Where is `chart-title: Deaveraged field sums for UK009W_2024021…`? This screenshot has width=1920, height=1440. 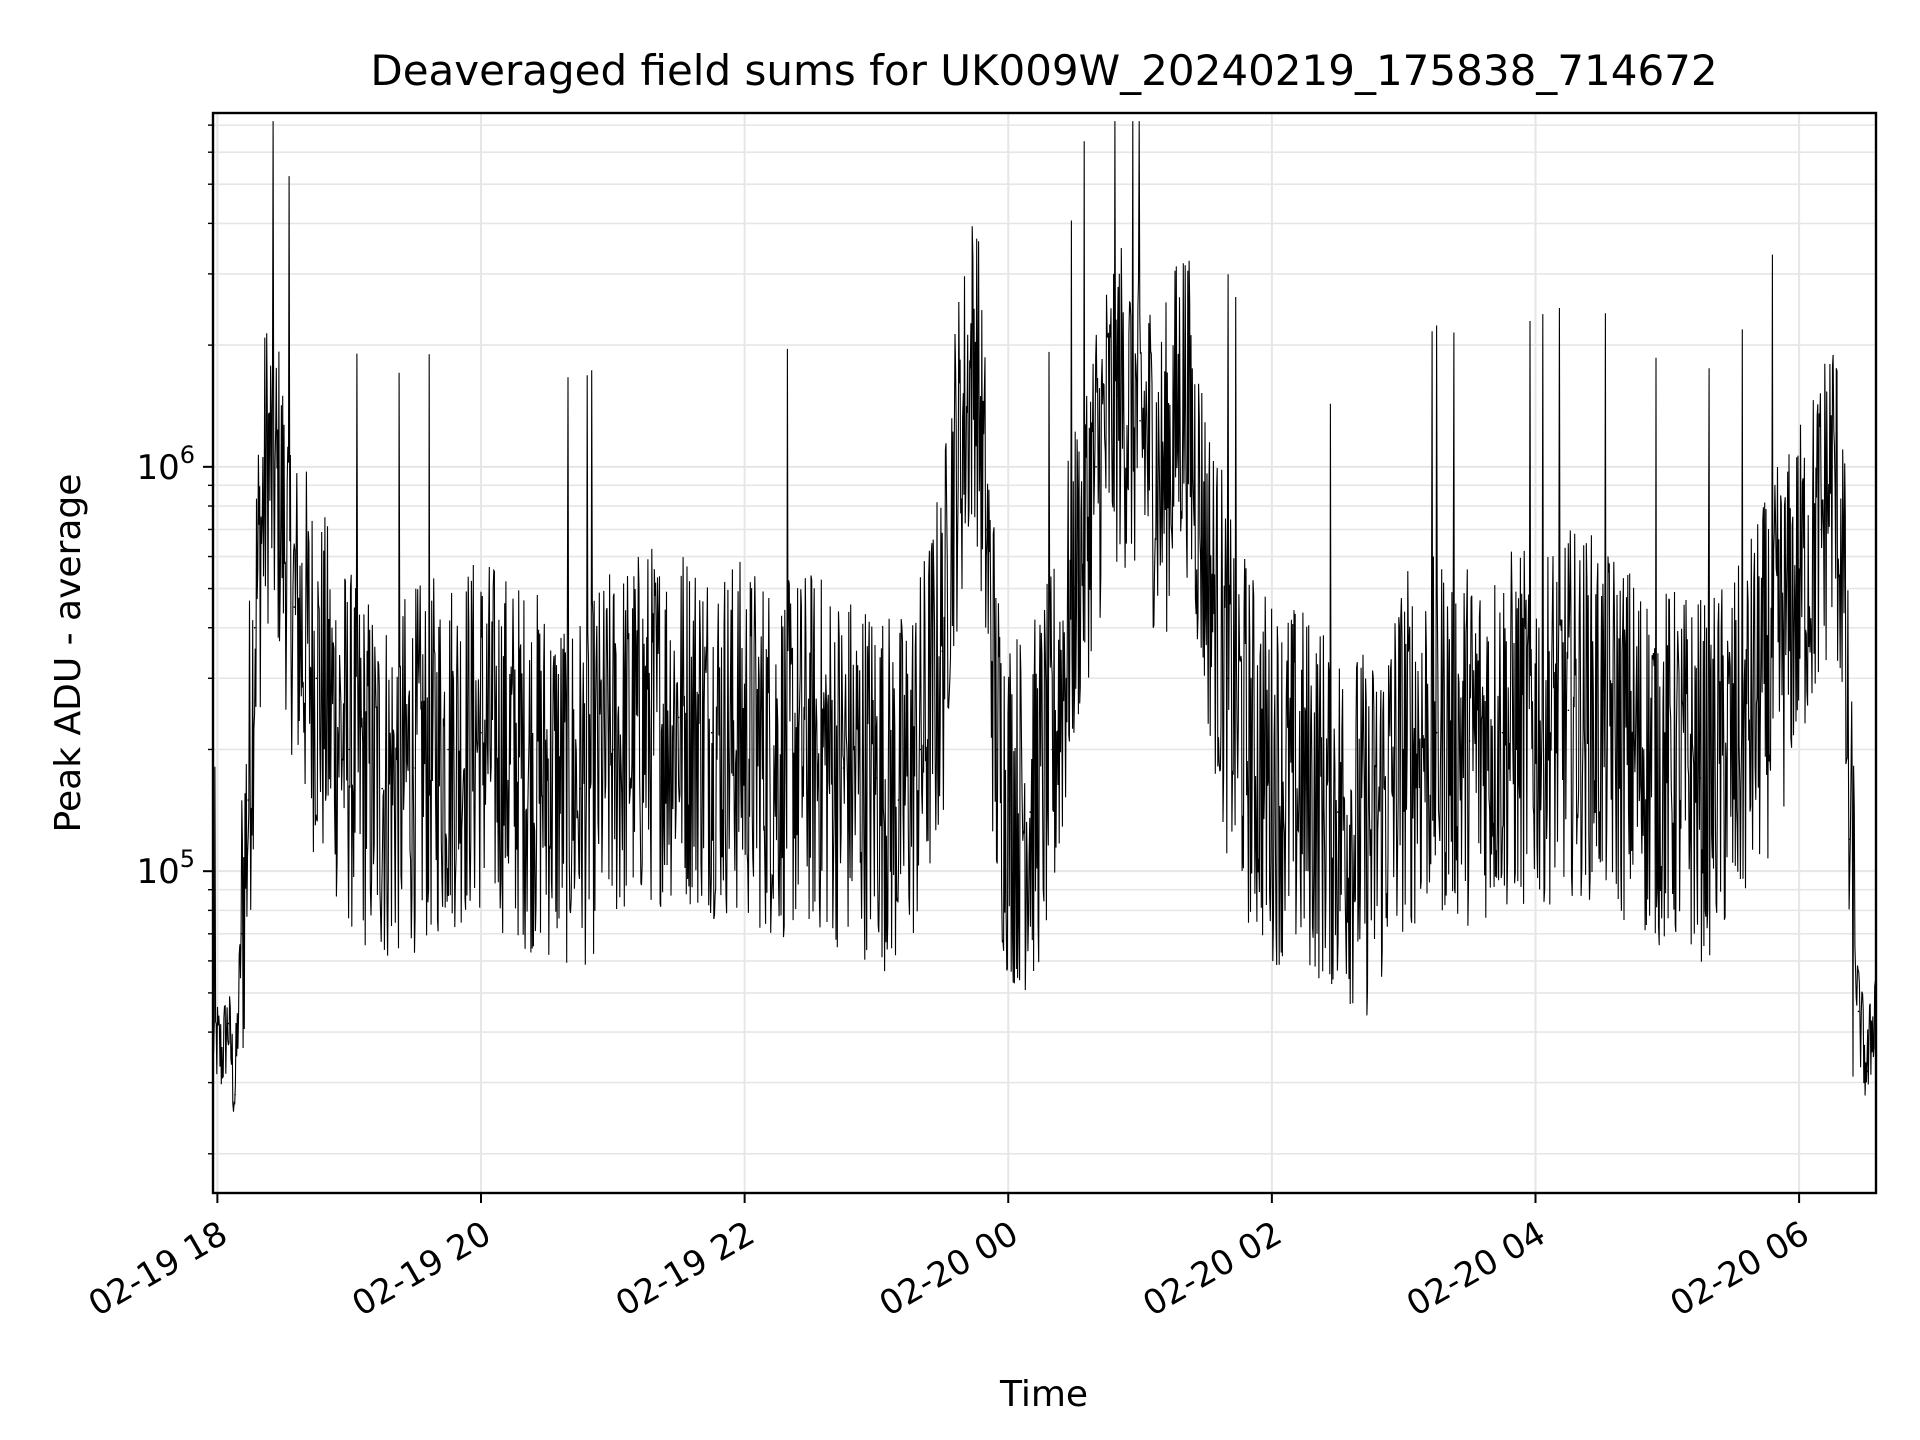 chart-title: Deaveraged field sums for UK009W_2024021… is located at coordinates (1043, 70).